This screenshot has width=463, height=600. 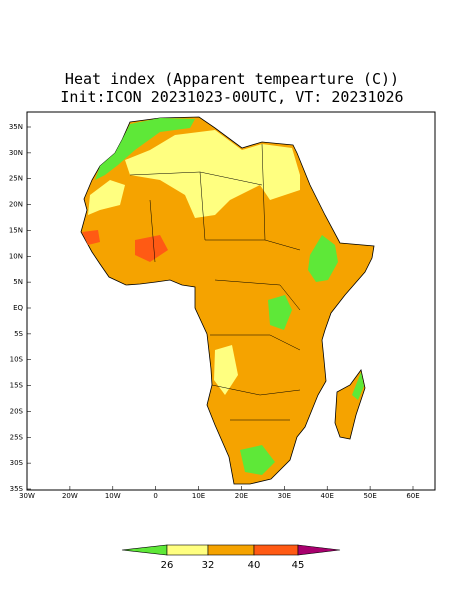 What do you see at coordinates (17, 437) in the screenshot?
I see `lat-tick-label: 25S` at bounding box center [17, 437].